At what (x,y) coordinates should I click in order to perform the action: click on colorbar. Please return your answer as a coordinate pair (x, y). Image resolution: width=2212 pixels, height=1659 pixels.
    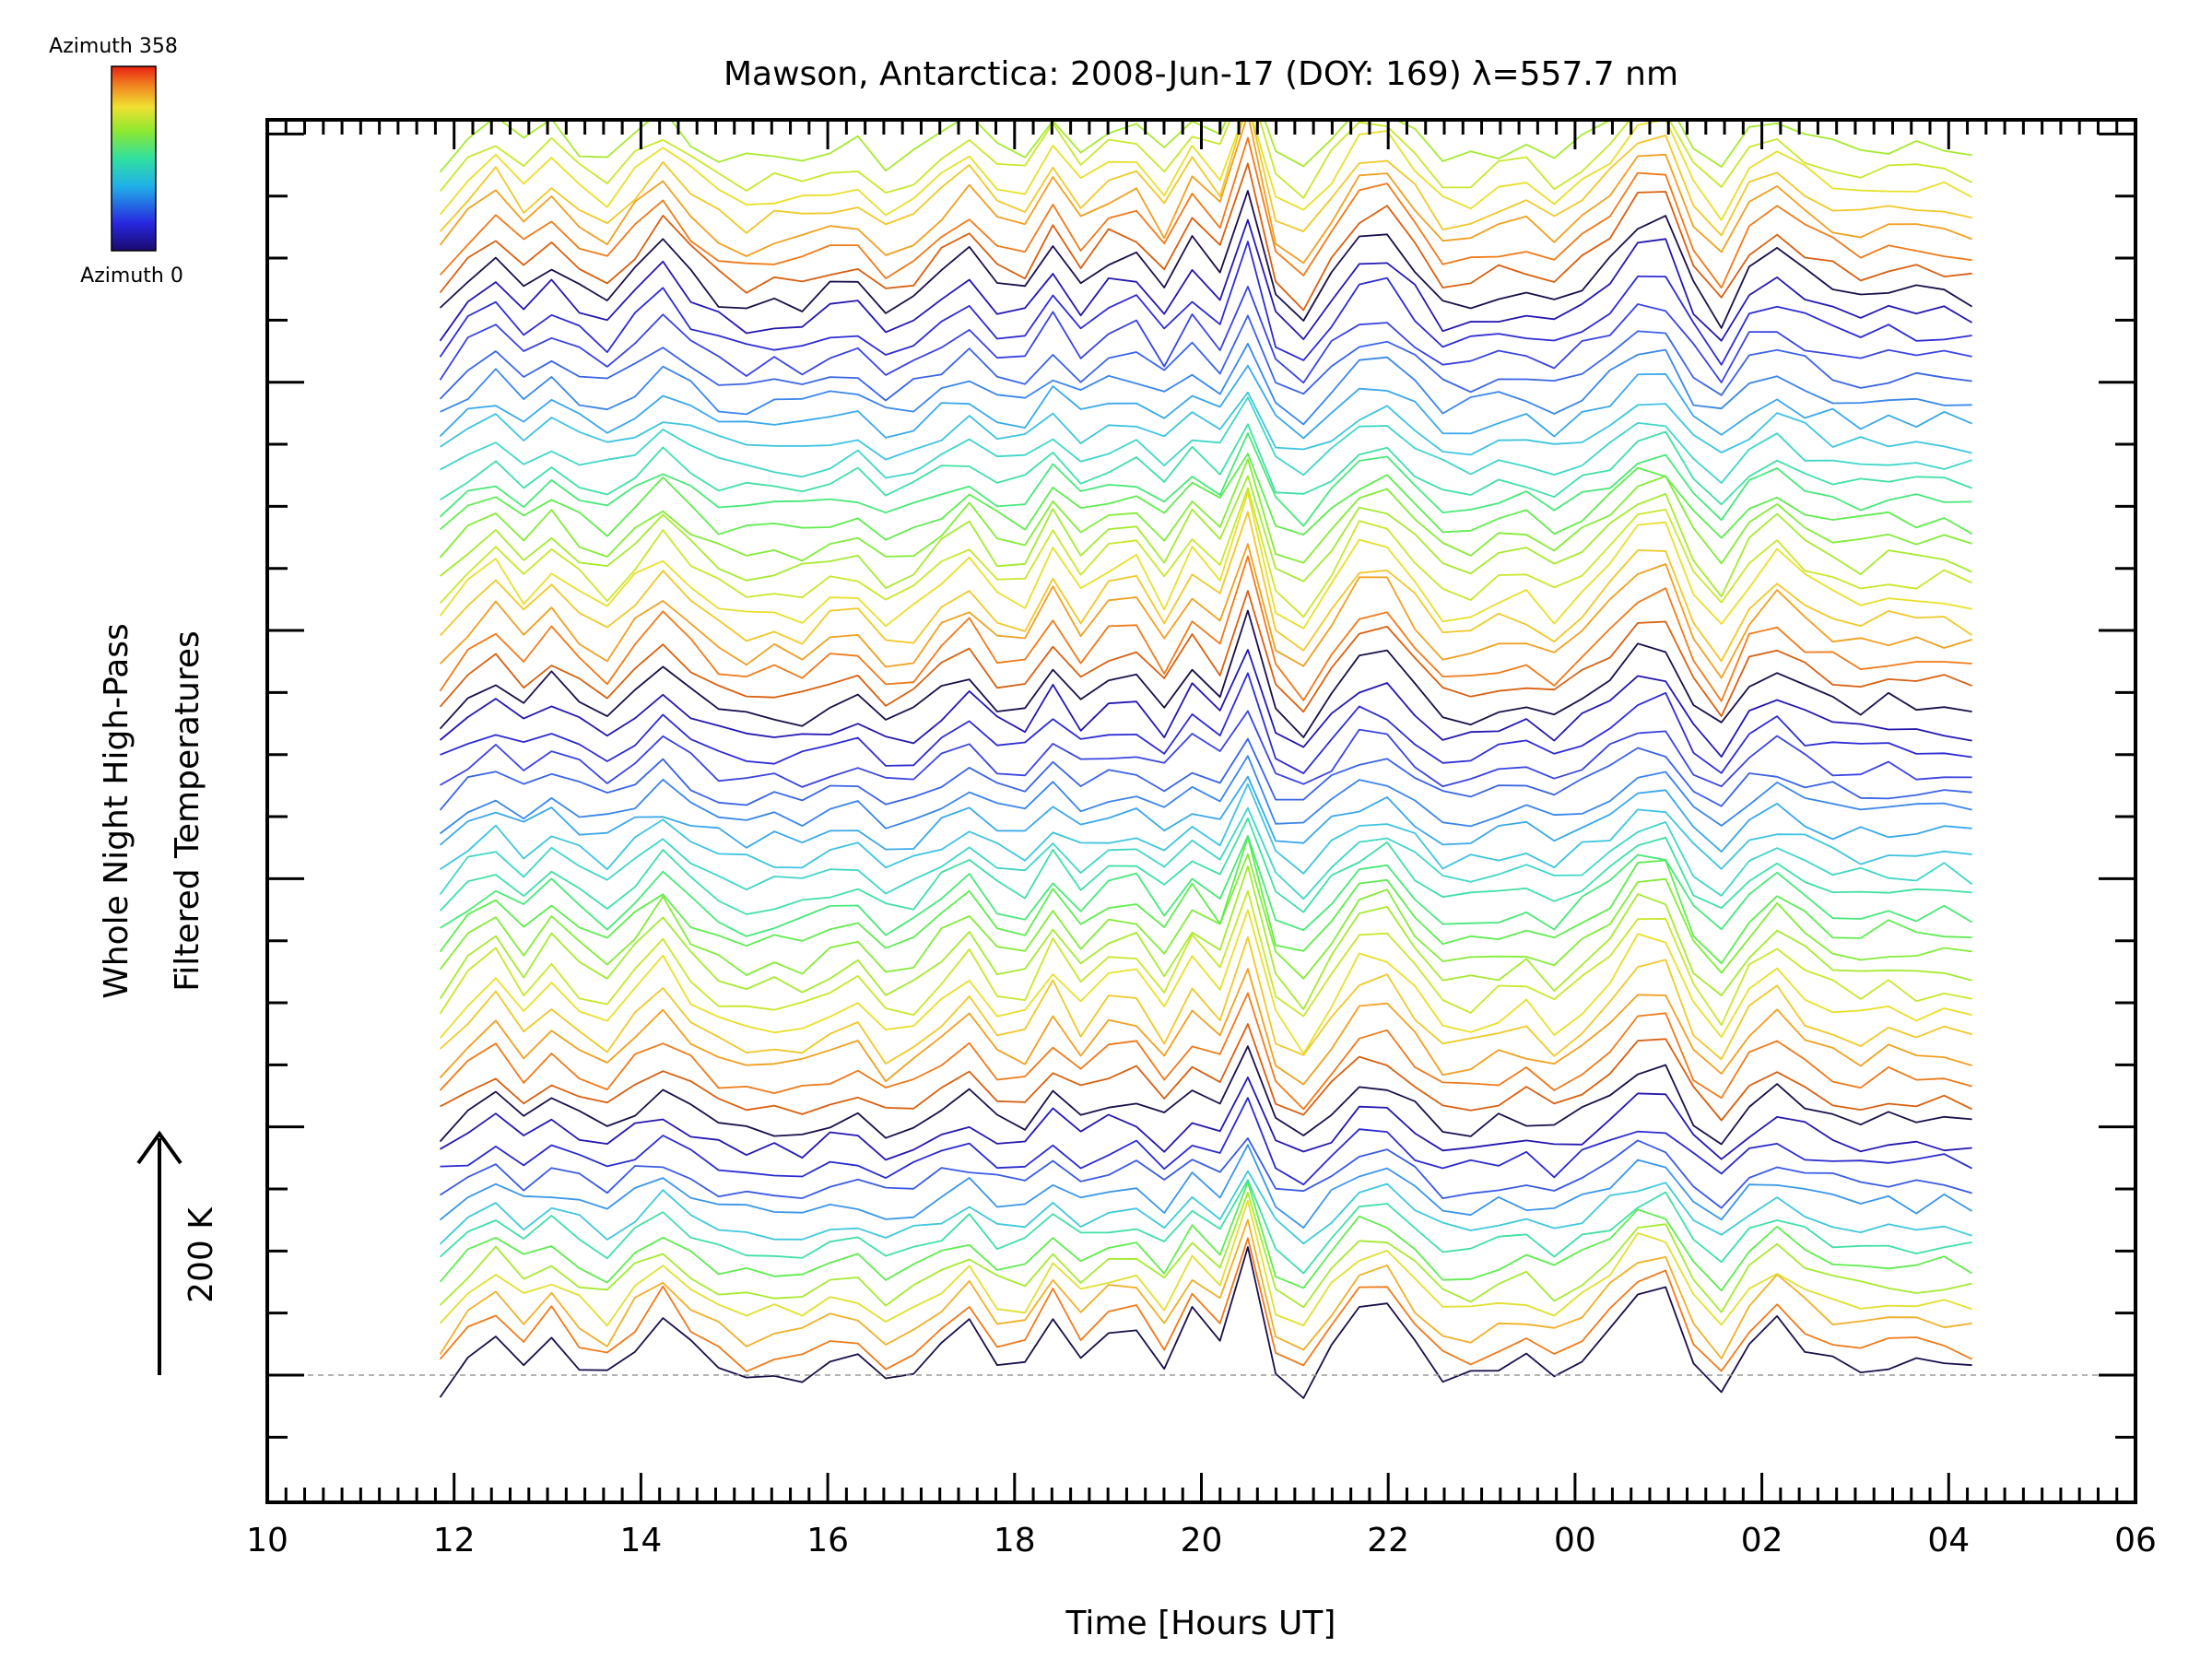
    Looking at the image, I should click on (134, 158).